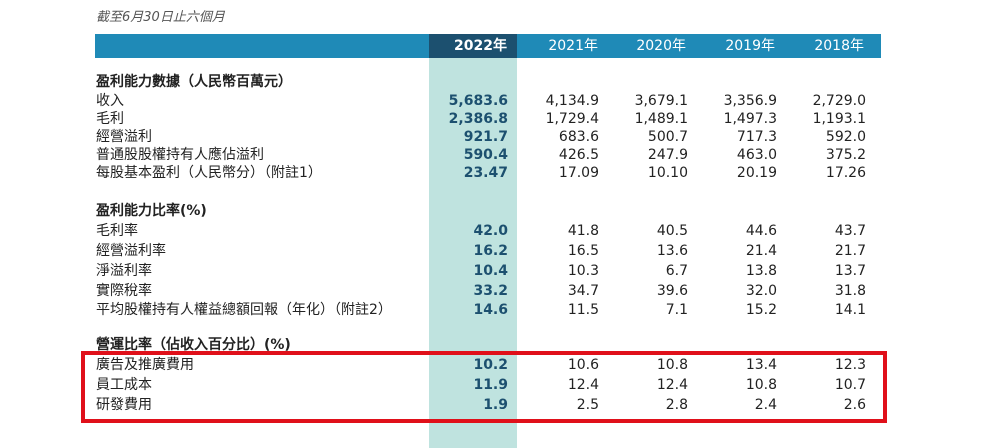  I want to click on value-2018: 10.7, so click(850, 385).